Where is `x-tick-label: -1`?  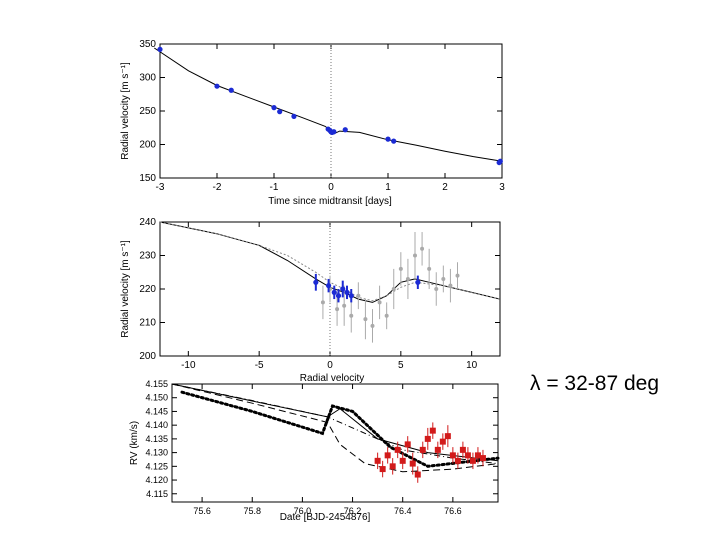 x-tick-label: -1 is located at coordinates (274, 187).